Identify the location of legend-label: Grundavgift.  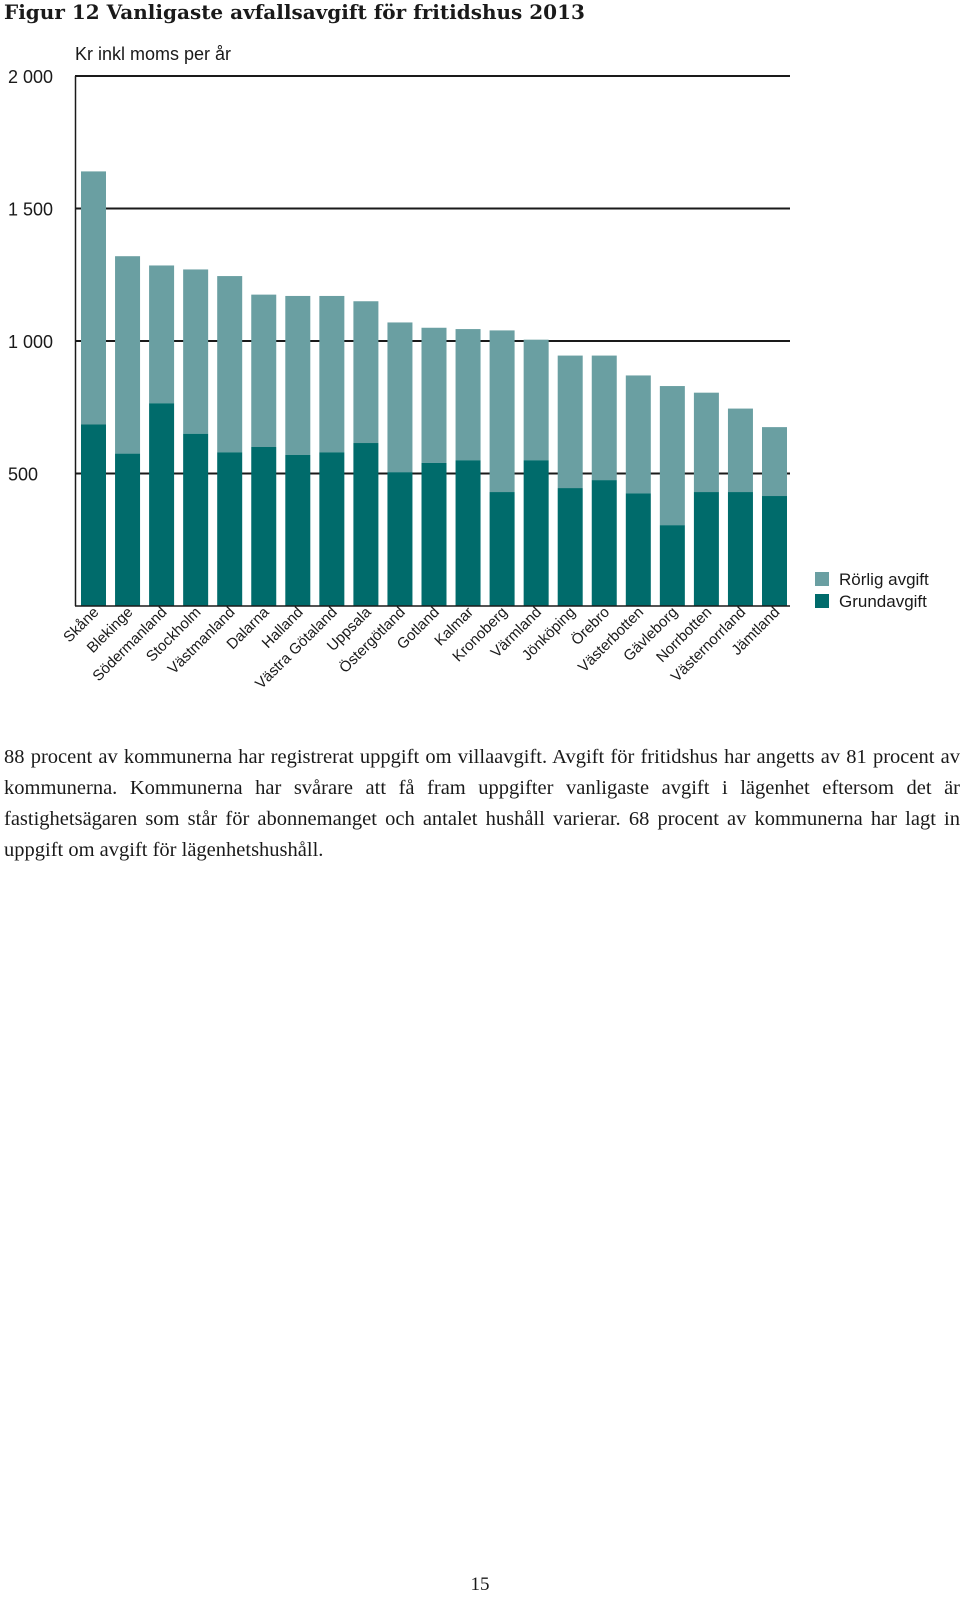
(883, 601).